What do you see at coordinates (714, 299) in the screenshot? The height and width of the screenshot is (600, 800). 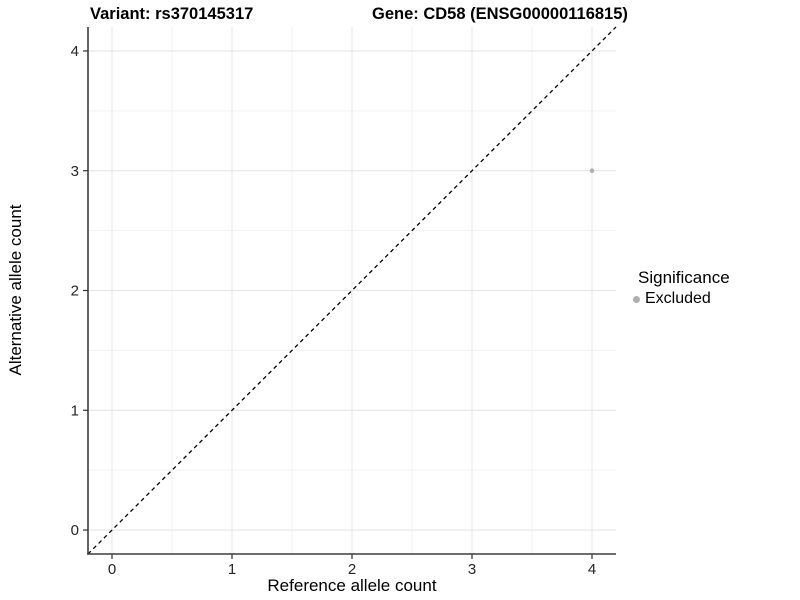 I see `legend-item-excluded: Excluded` at bounding box center [714, 299].